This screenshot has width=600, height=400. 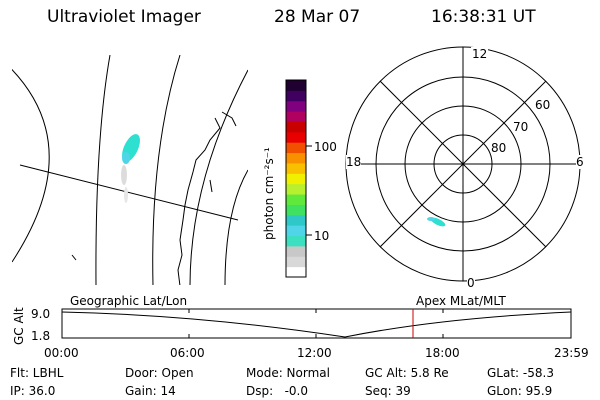 What do you see at coordinates (543, 105) in the screenshot?
I see `polar-lat-60: 60` at bounding box center [543, 105].